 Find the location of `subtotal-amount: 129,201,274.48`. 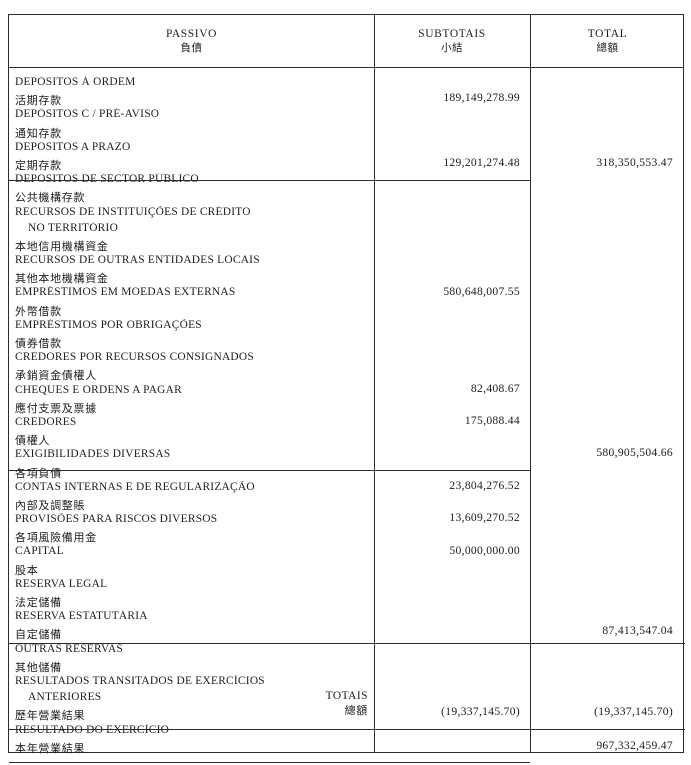

subtotal-amount: 129,201,274.48 is located at coordinates (481, 162).